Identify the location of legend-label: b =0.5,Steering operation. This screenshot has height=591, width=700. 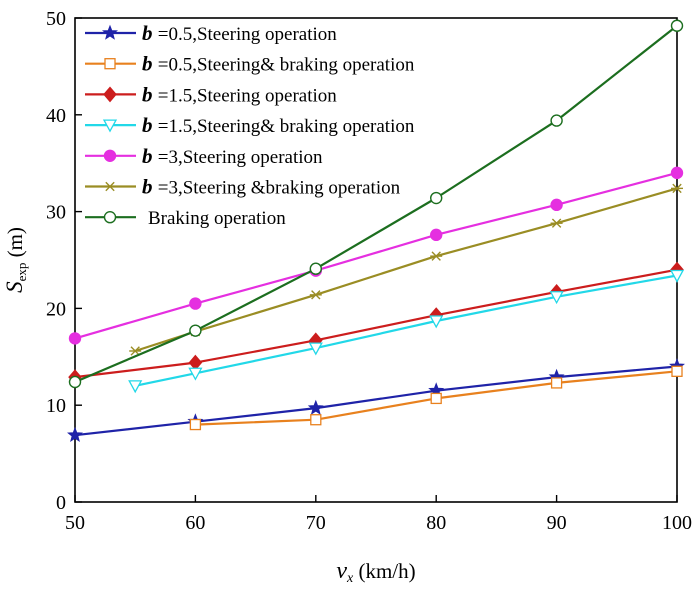
(239, 33).